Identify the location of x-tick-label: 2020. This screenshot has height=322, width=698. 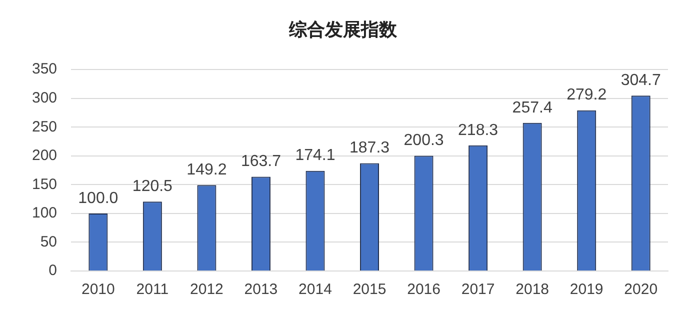
(641, 289).